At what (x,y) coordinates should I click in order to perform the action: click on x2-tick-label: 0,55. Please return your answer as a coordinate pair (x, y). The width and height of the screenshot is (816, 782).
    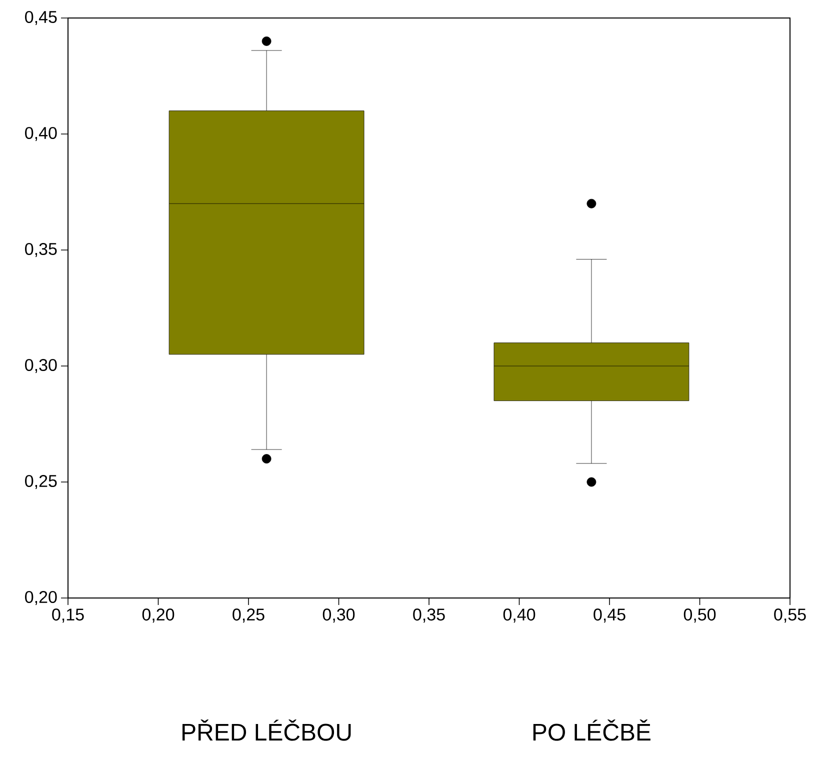
    Looking at the image, I should click on (790, 615).